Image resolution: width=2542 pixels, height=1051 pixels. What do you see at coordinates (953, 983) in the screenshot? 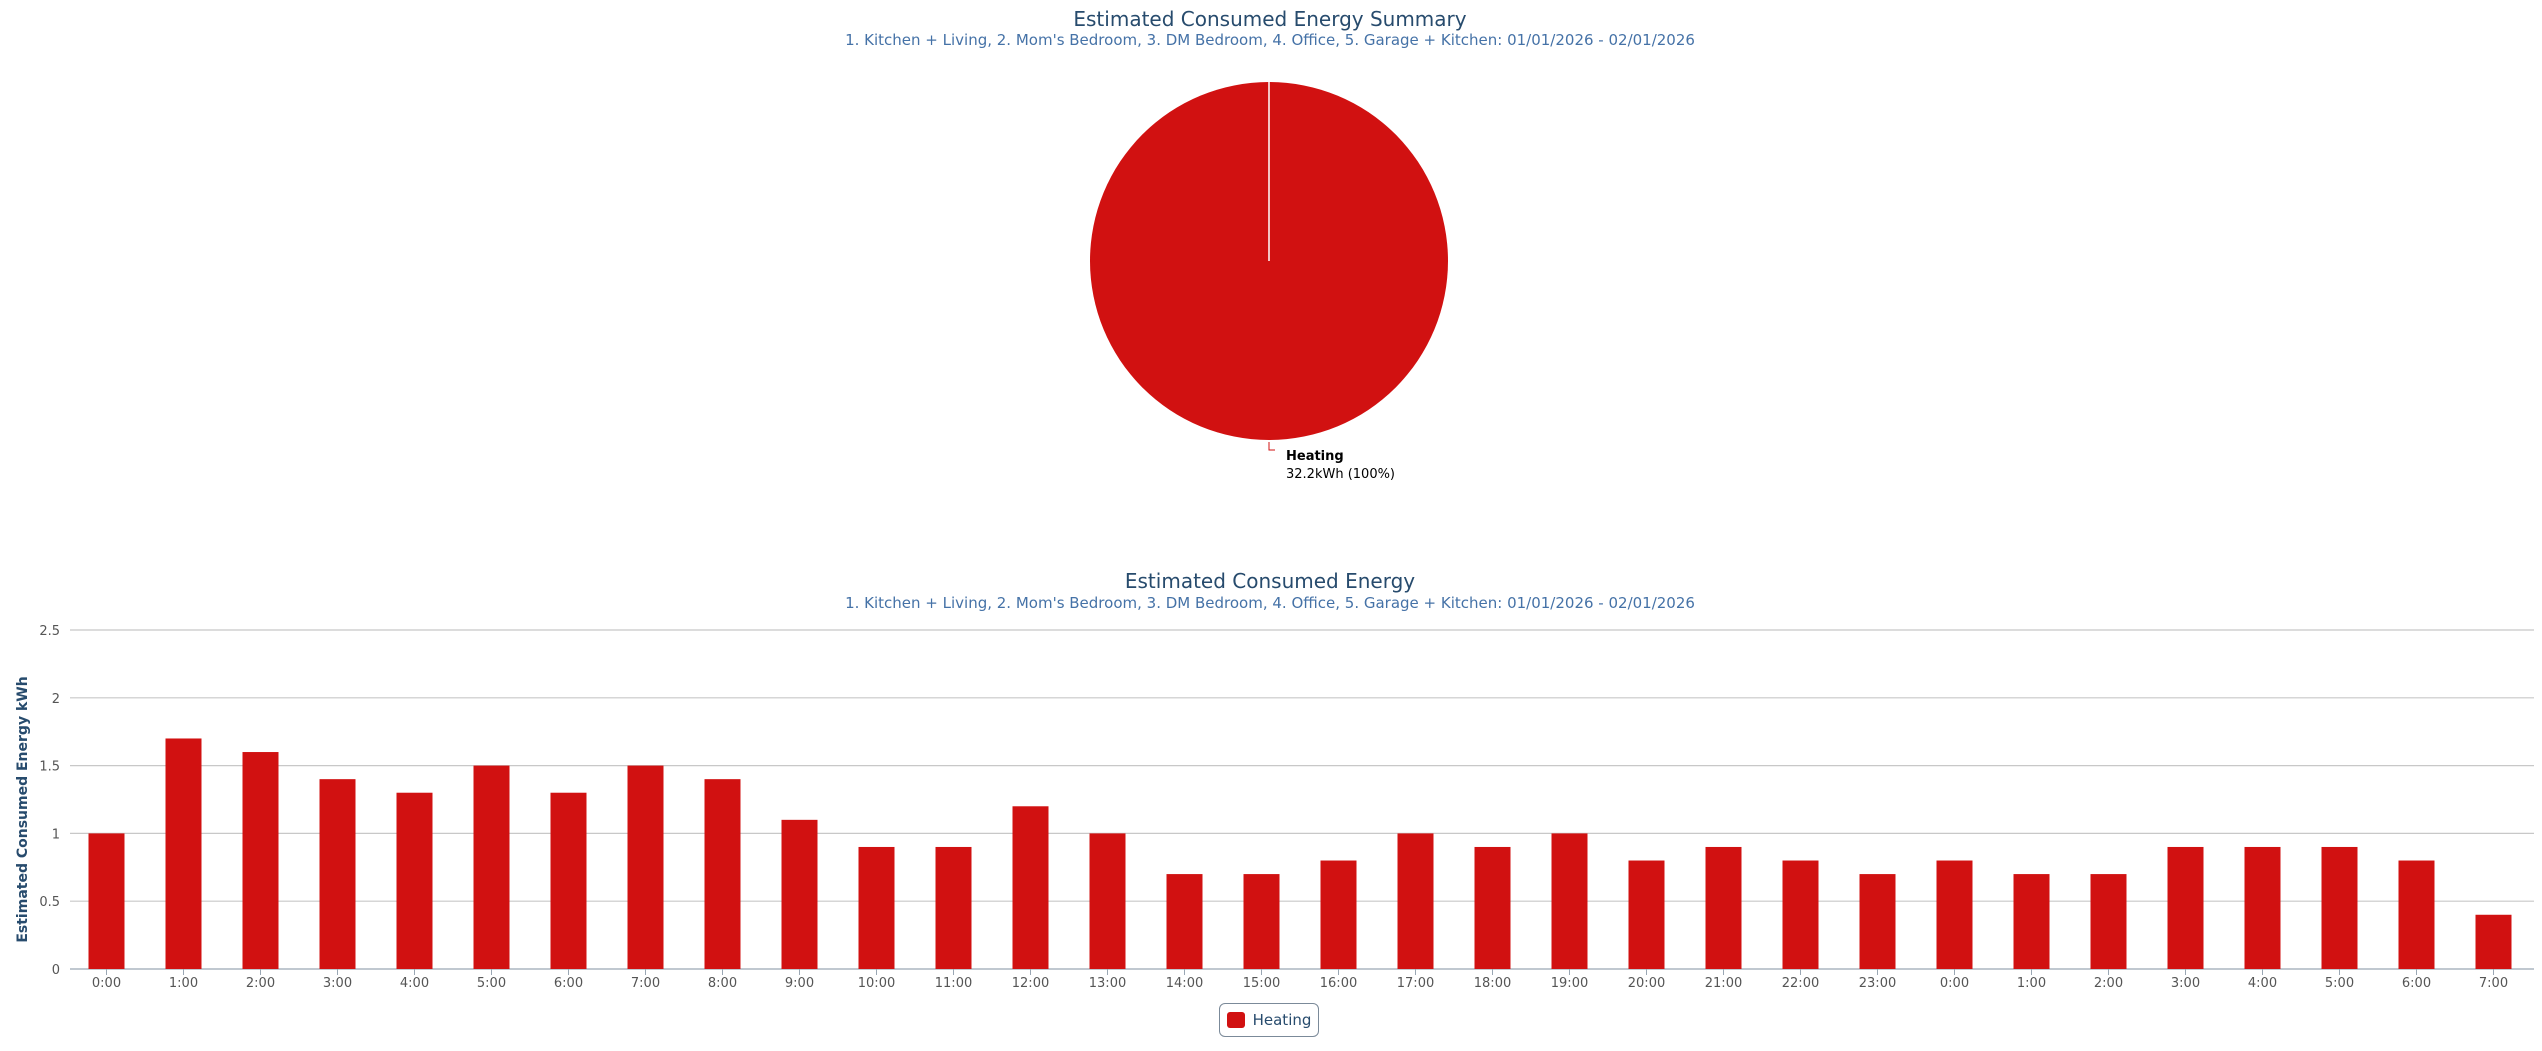
I see `x-tick-label: 11:00` at bounding box center [953, 983].